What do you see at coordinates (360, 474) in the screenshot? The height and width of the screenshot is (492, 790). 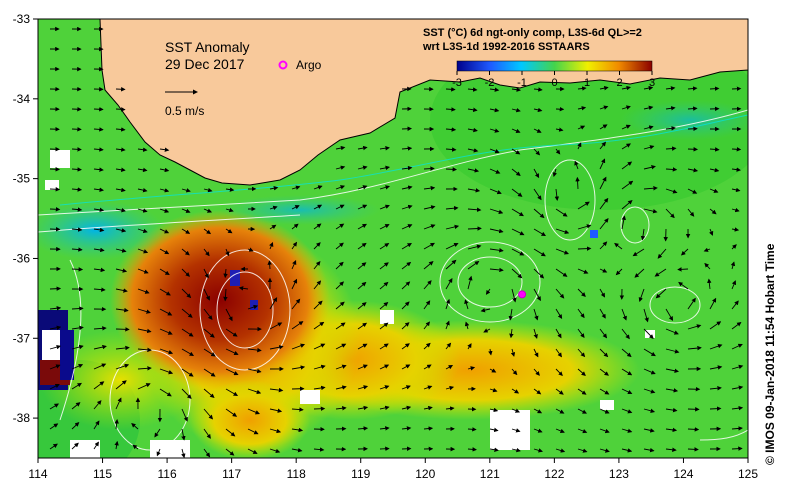 I see `lon-tick-label: 119` at bounding box center [360, 474].